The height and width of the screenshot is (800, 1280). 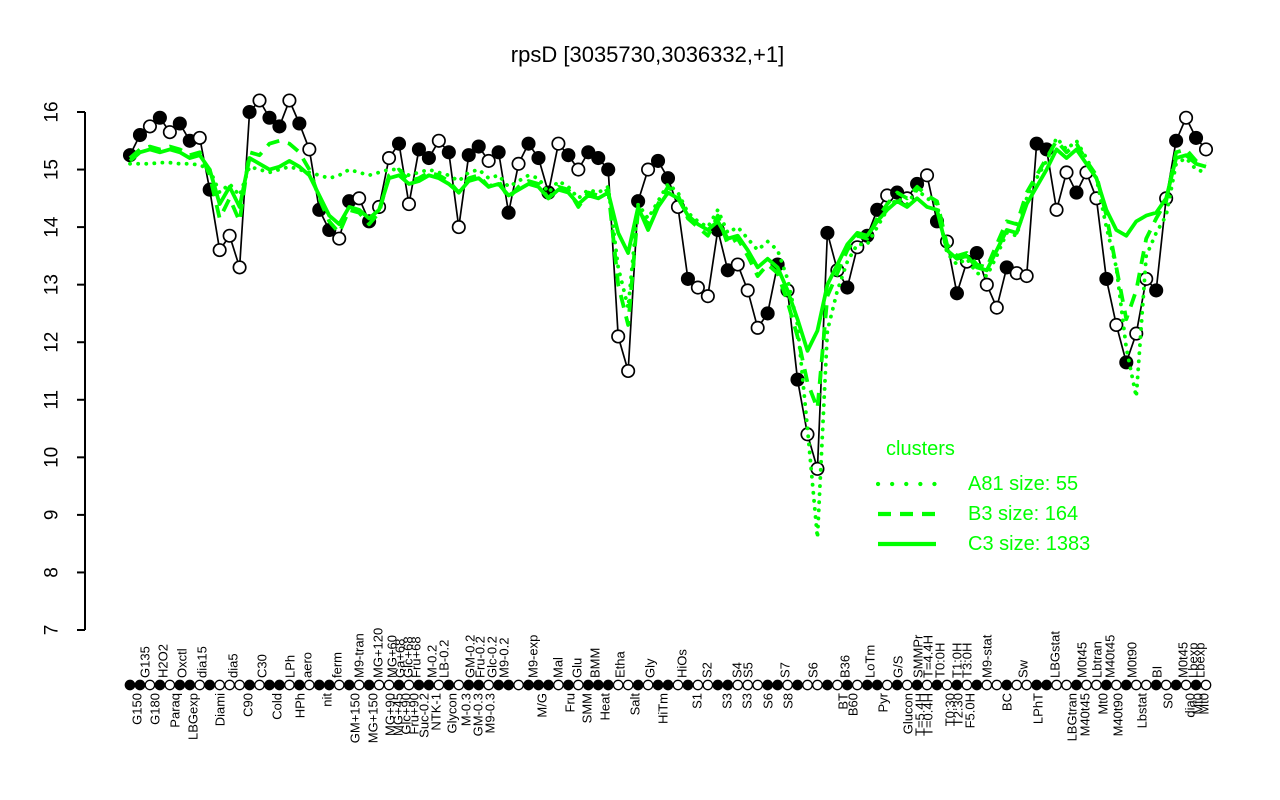 What do you see at coordinates (595, 663) in the screenshot?
I see `axis-tick-label: BMM` at bounding box center [595, 663].